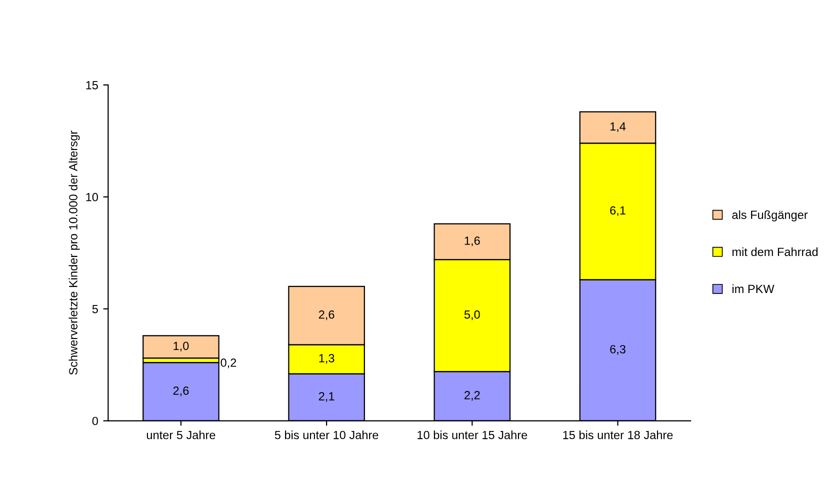 This screenshot has width=832, height=491. Describe the element at coordinates (618, 127) in the screenshot. I see `data-label: 1,4` at that location.